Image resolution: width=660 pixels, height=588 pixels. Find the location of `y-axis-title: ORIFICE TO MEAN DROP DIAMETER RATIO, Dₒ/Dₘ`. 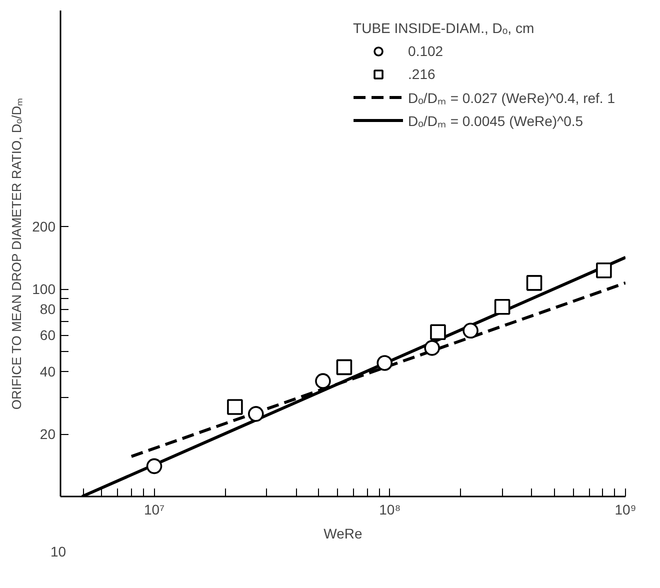

y-axis-title: ORIFICE TO MEAN DROP DIAMETER RATIO, Dₒ/Dₘ is located at coordinates (16, 254).